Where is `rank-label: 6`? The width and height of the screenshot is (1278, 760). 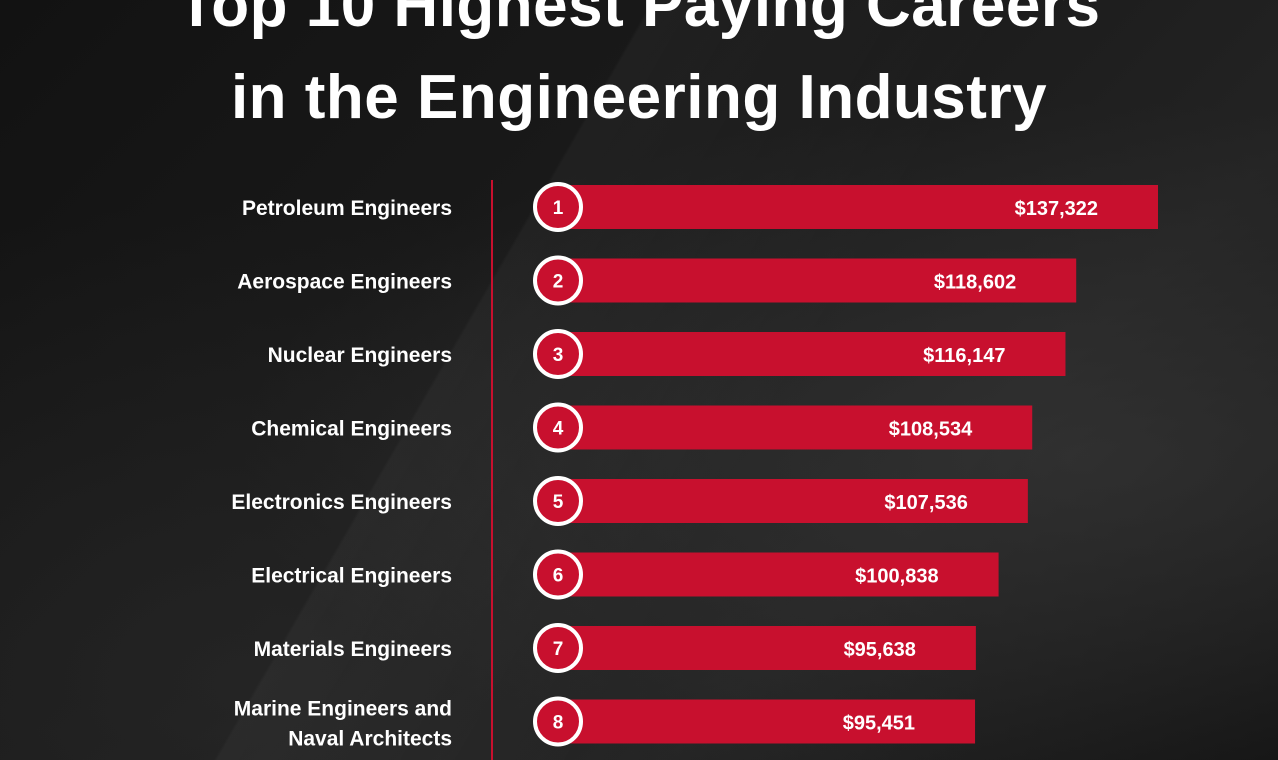 rank-label: 6 is located at coordinates (558, 576).